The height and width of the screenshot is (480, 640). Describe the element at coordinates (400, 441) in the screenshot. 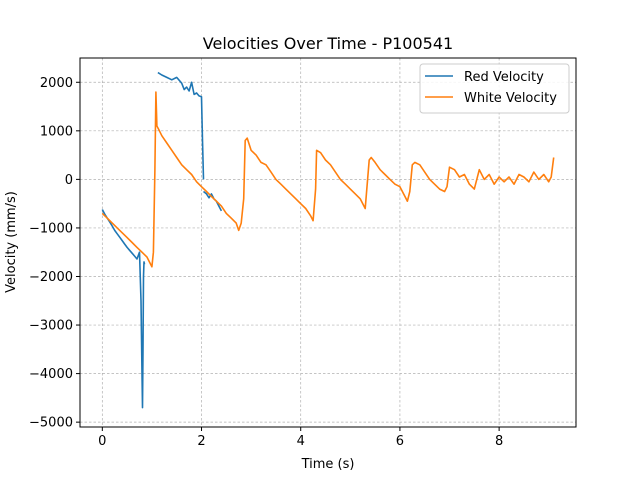

I see `x-tick-label: 6` at that location.